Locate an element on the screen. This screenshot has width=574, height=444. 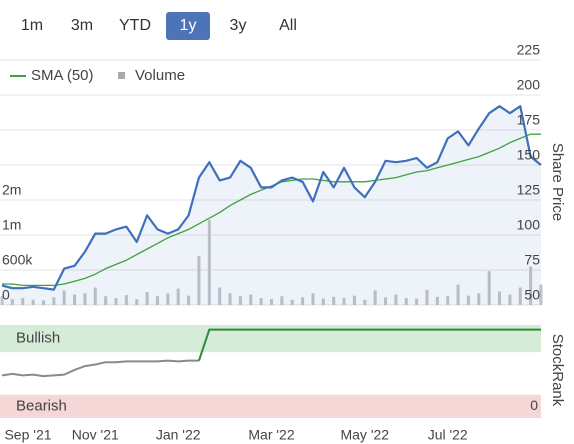
legend-label: Volume is located at coordinates (160, 75).